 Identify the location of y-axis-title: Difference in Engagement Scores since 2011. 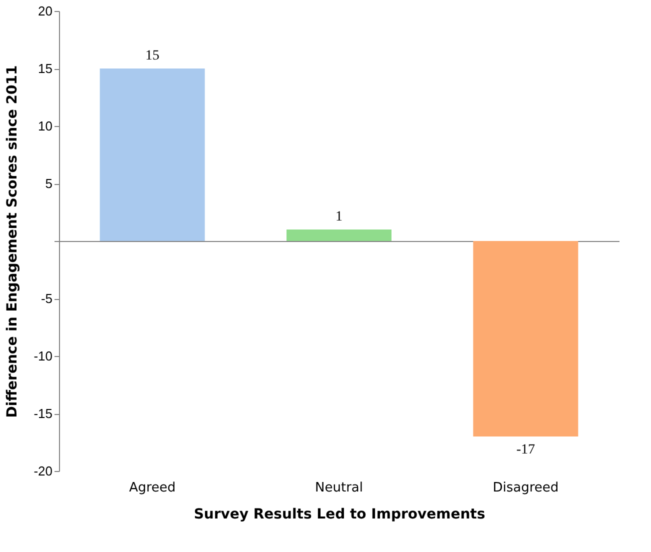
(12, 241).